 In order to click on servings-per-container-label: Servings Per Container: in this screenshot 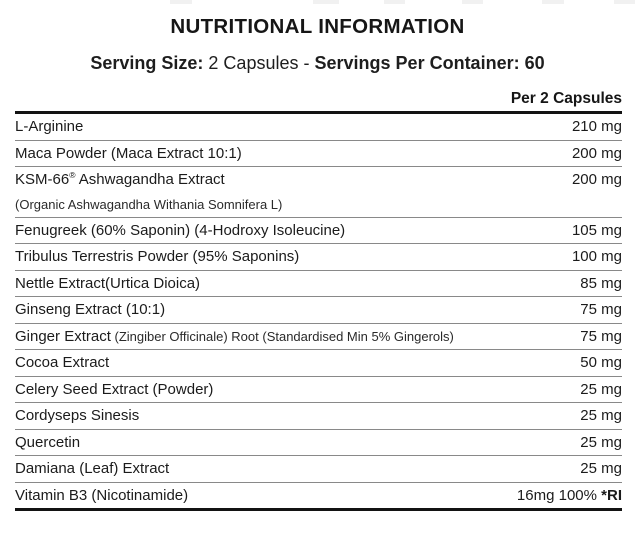, I will do `click(417, 63)`.